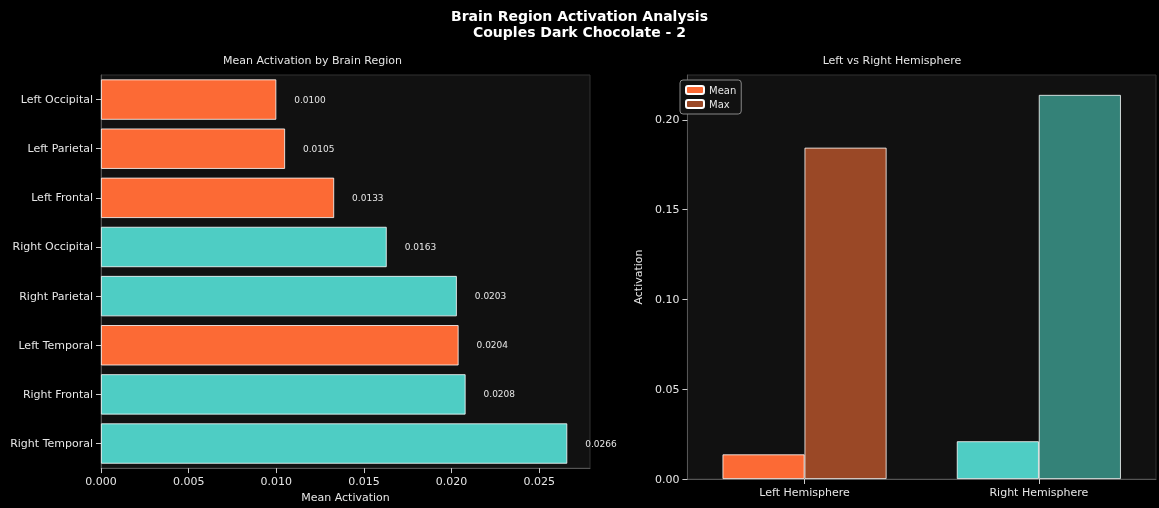 The image size is (1159, 508). What do you see at coordinates (420, 246) in the screenshot?
I see `data-label: 0.0163` at bounding box center [420, 246].